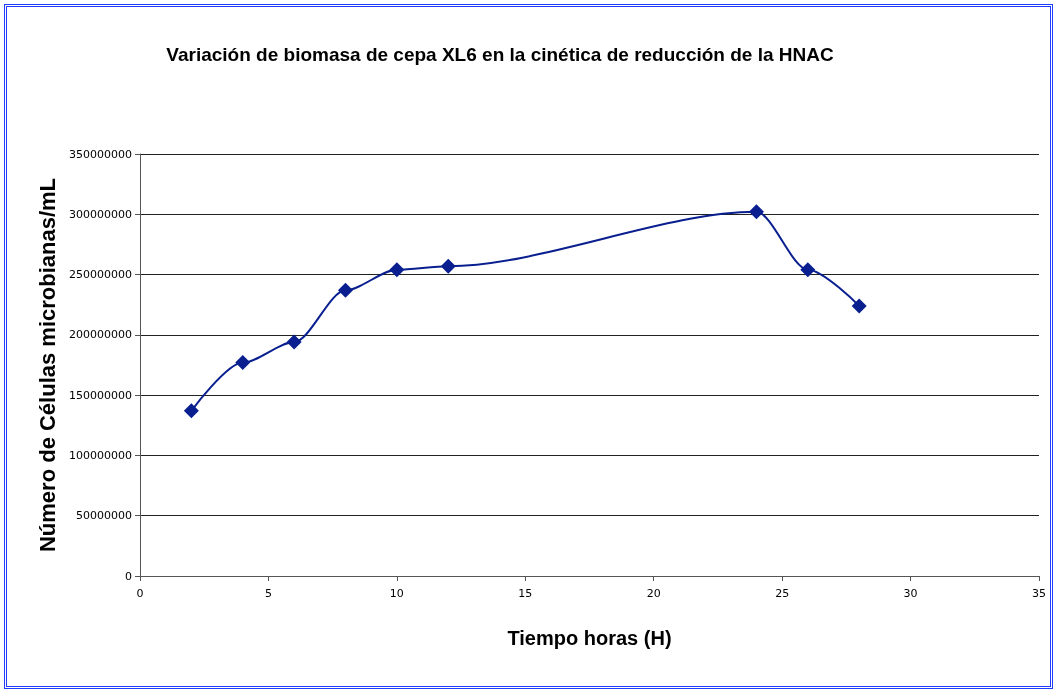 The height and width of the screenshot is (699, 1063). What do you see at coordinates (653, 593) in the screenshot?
I see `x-tick-label: 20` at bounding box center [653, 593].